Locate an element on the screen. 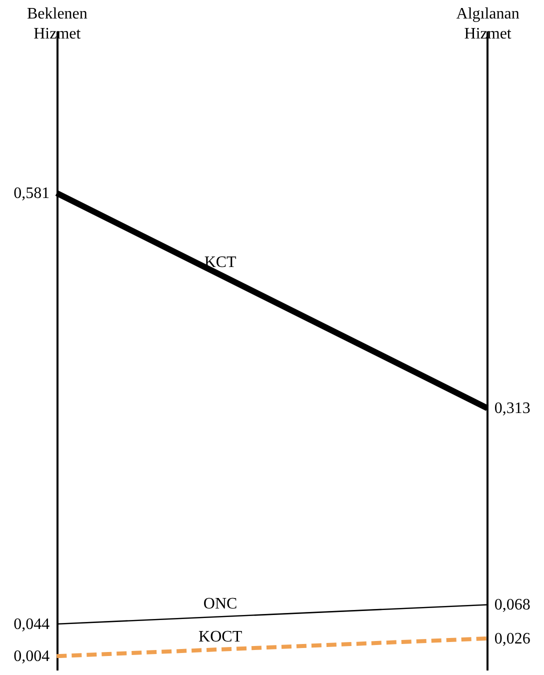  data-label: 0,068 is located at coordinates (512, 605).